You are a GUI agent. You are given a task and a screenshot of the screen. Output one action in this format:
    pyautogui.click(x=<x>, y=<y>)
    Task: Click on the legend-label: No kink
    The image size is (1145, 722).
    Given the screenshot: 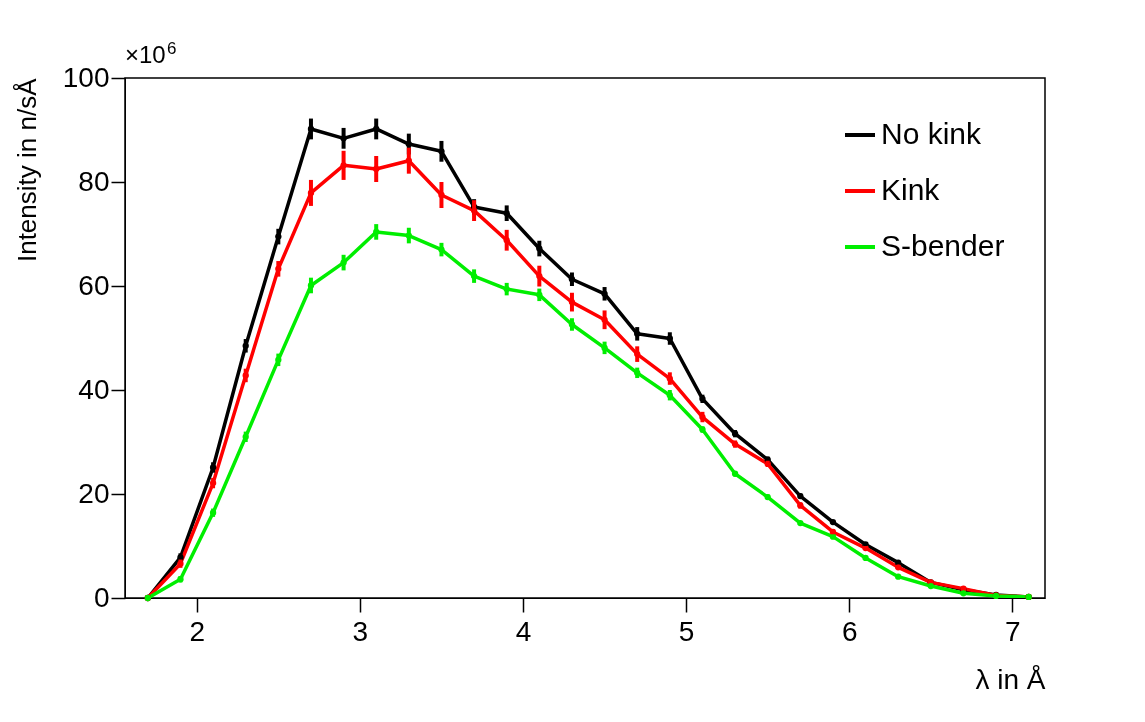 What is the action you would take?
    pyautogui.click(x=932, y=133)
    